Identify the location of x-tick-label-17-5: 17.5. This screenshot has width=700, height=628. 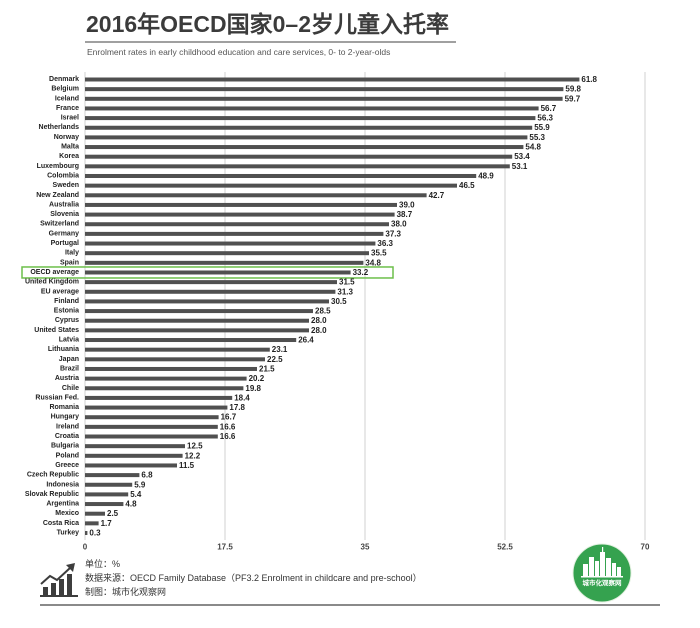
(225, 547).